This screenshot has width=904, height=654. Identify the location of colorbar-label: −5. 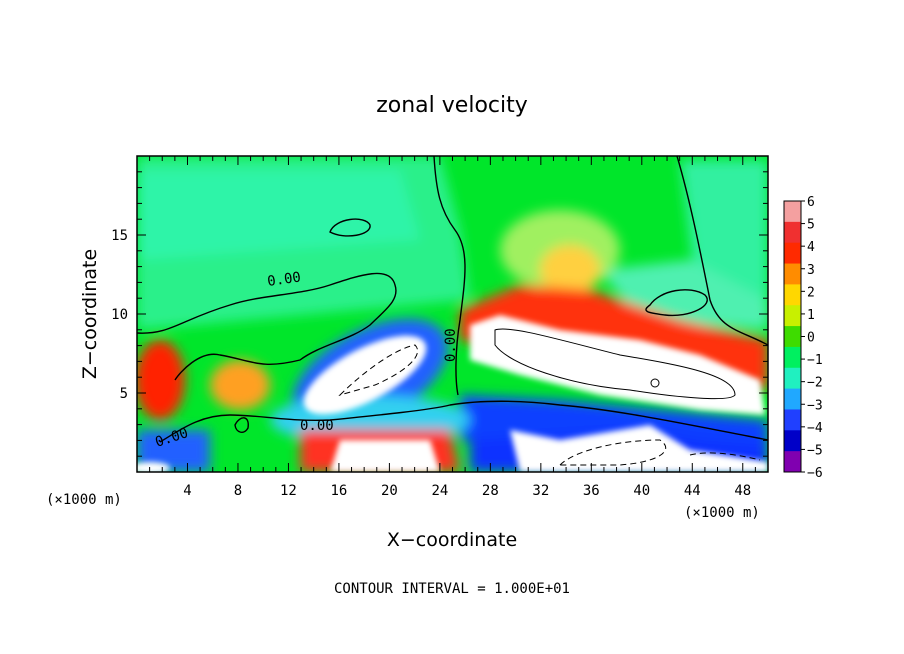
(815, 450).